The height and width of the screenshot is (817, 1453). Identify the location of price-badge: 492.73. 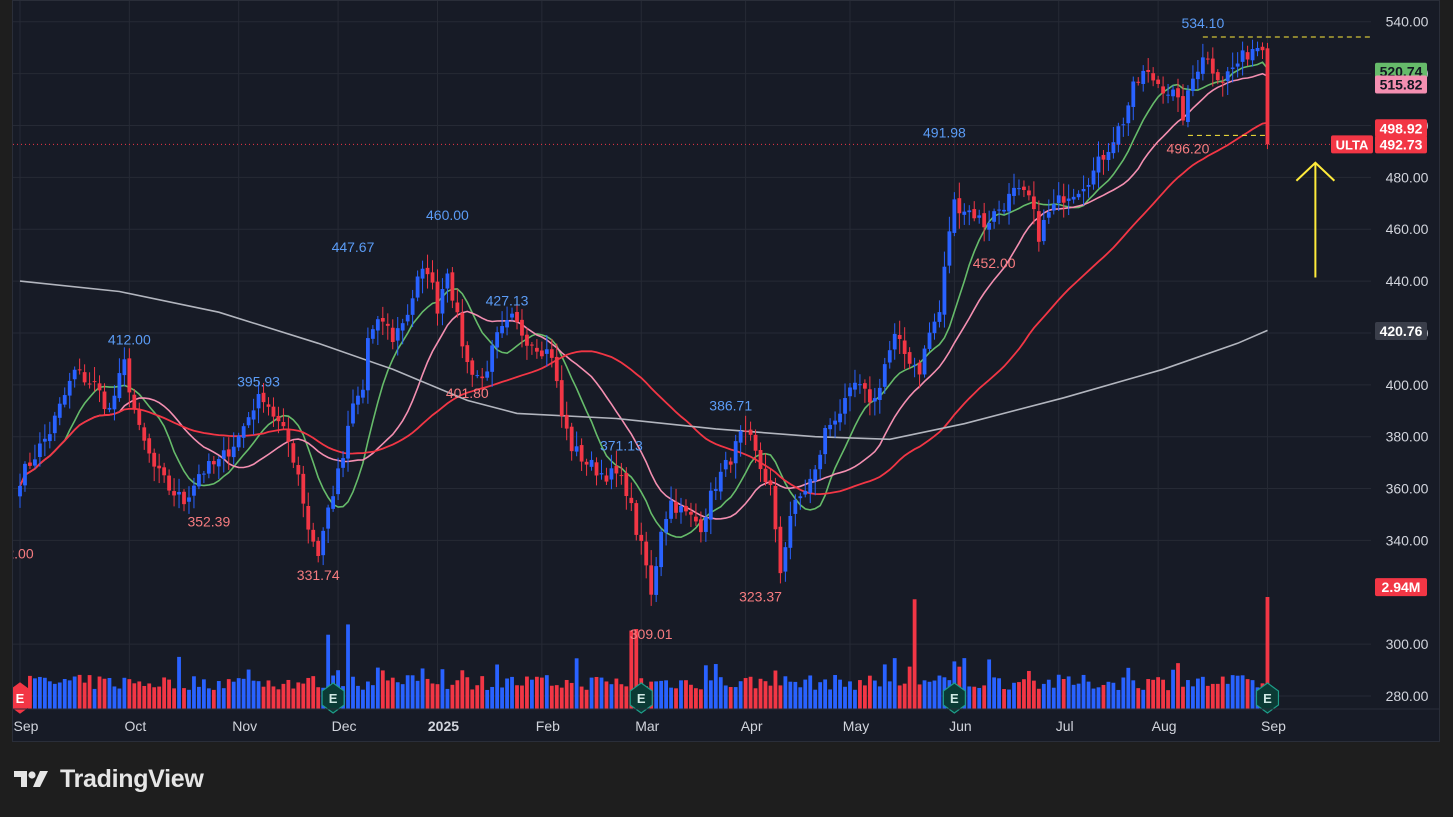
(1401, 144).